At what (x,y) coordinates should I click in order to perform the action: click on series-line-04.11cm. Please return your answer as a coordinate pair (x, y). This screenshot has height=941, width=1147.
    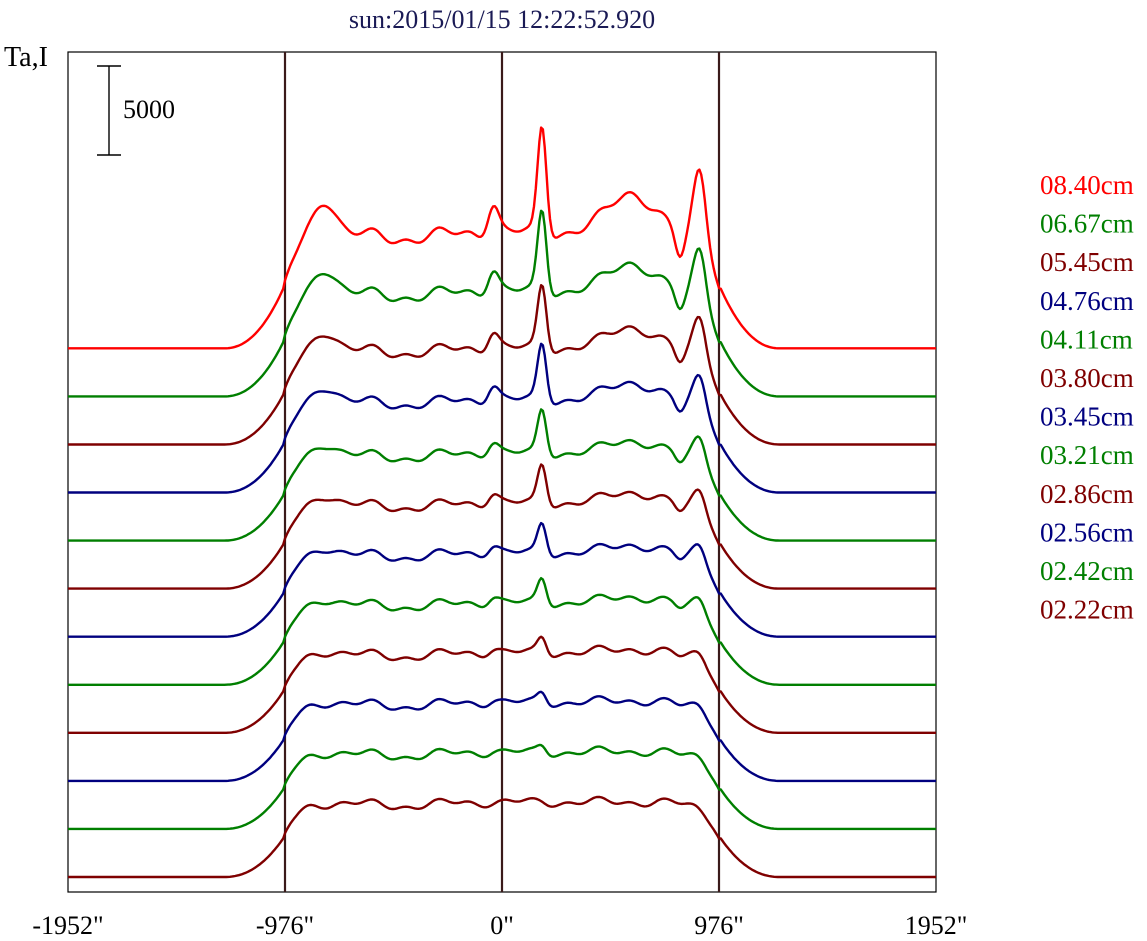
    Looking at the image, I should click on (502, 475).